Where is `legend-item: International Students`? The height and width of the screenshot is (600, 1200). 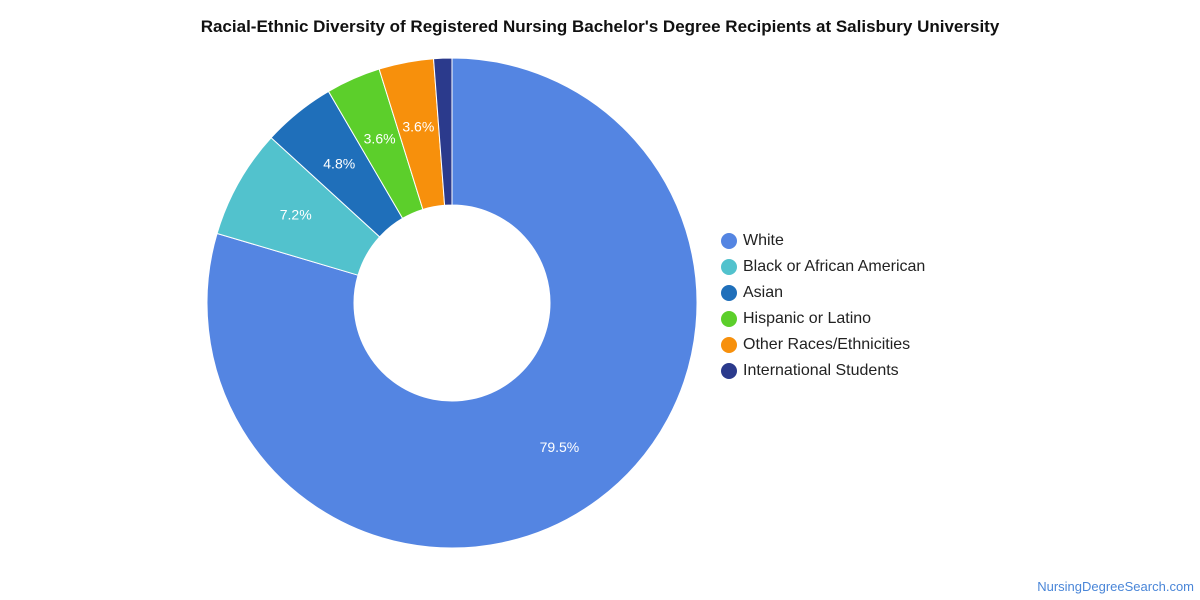 legend-item: International Students is located at coordinates (823, 371).